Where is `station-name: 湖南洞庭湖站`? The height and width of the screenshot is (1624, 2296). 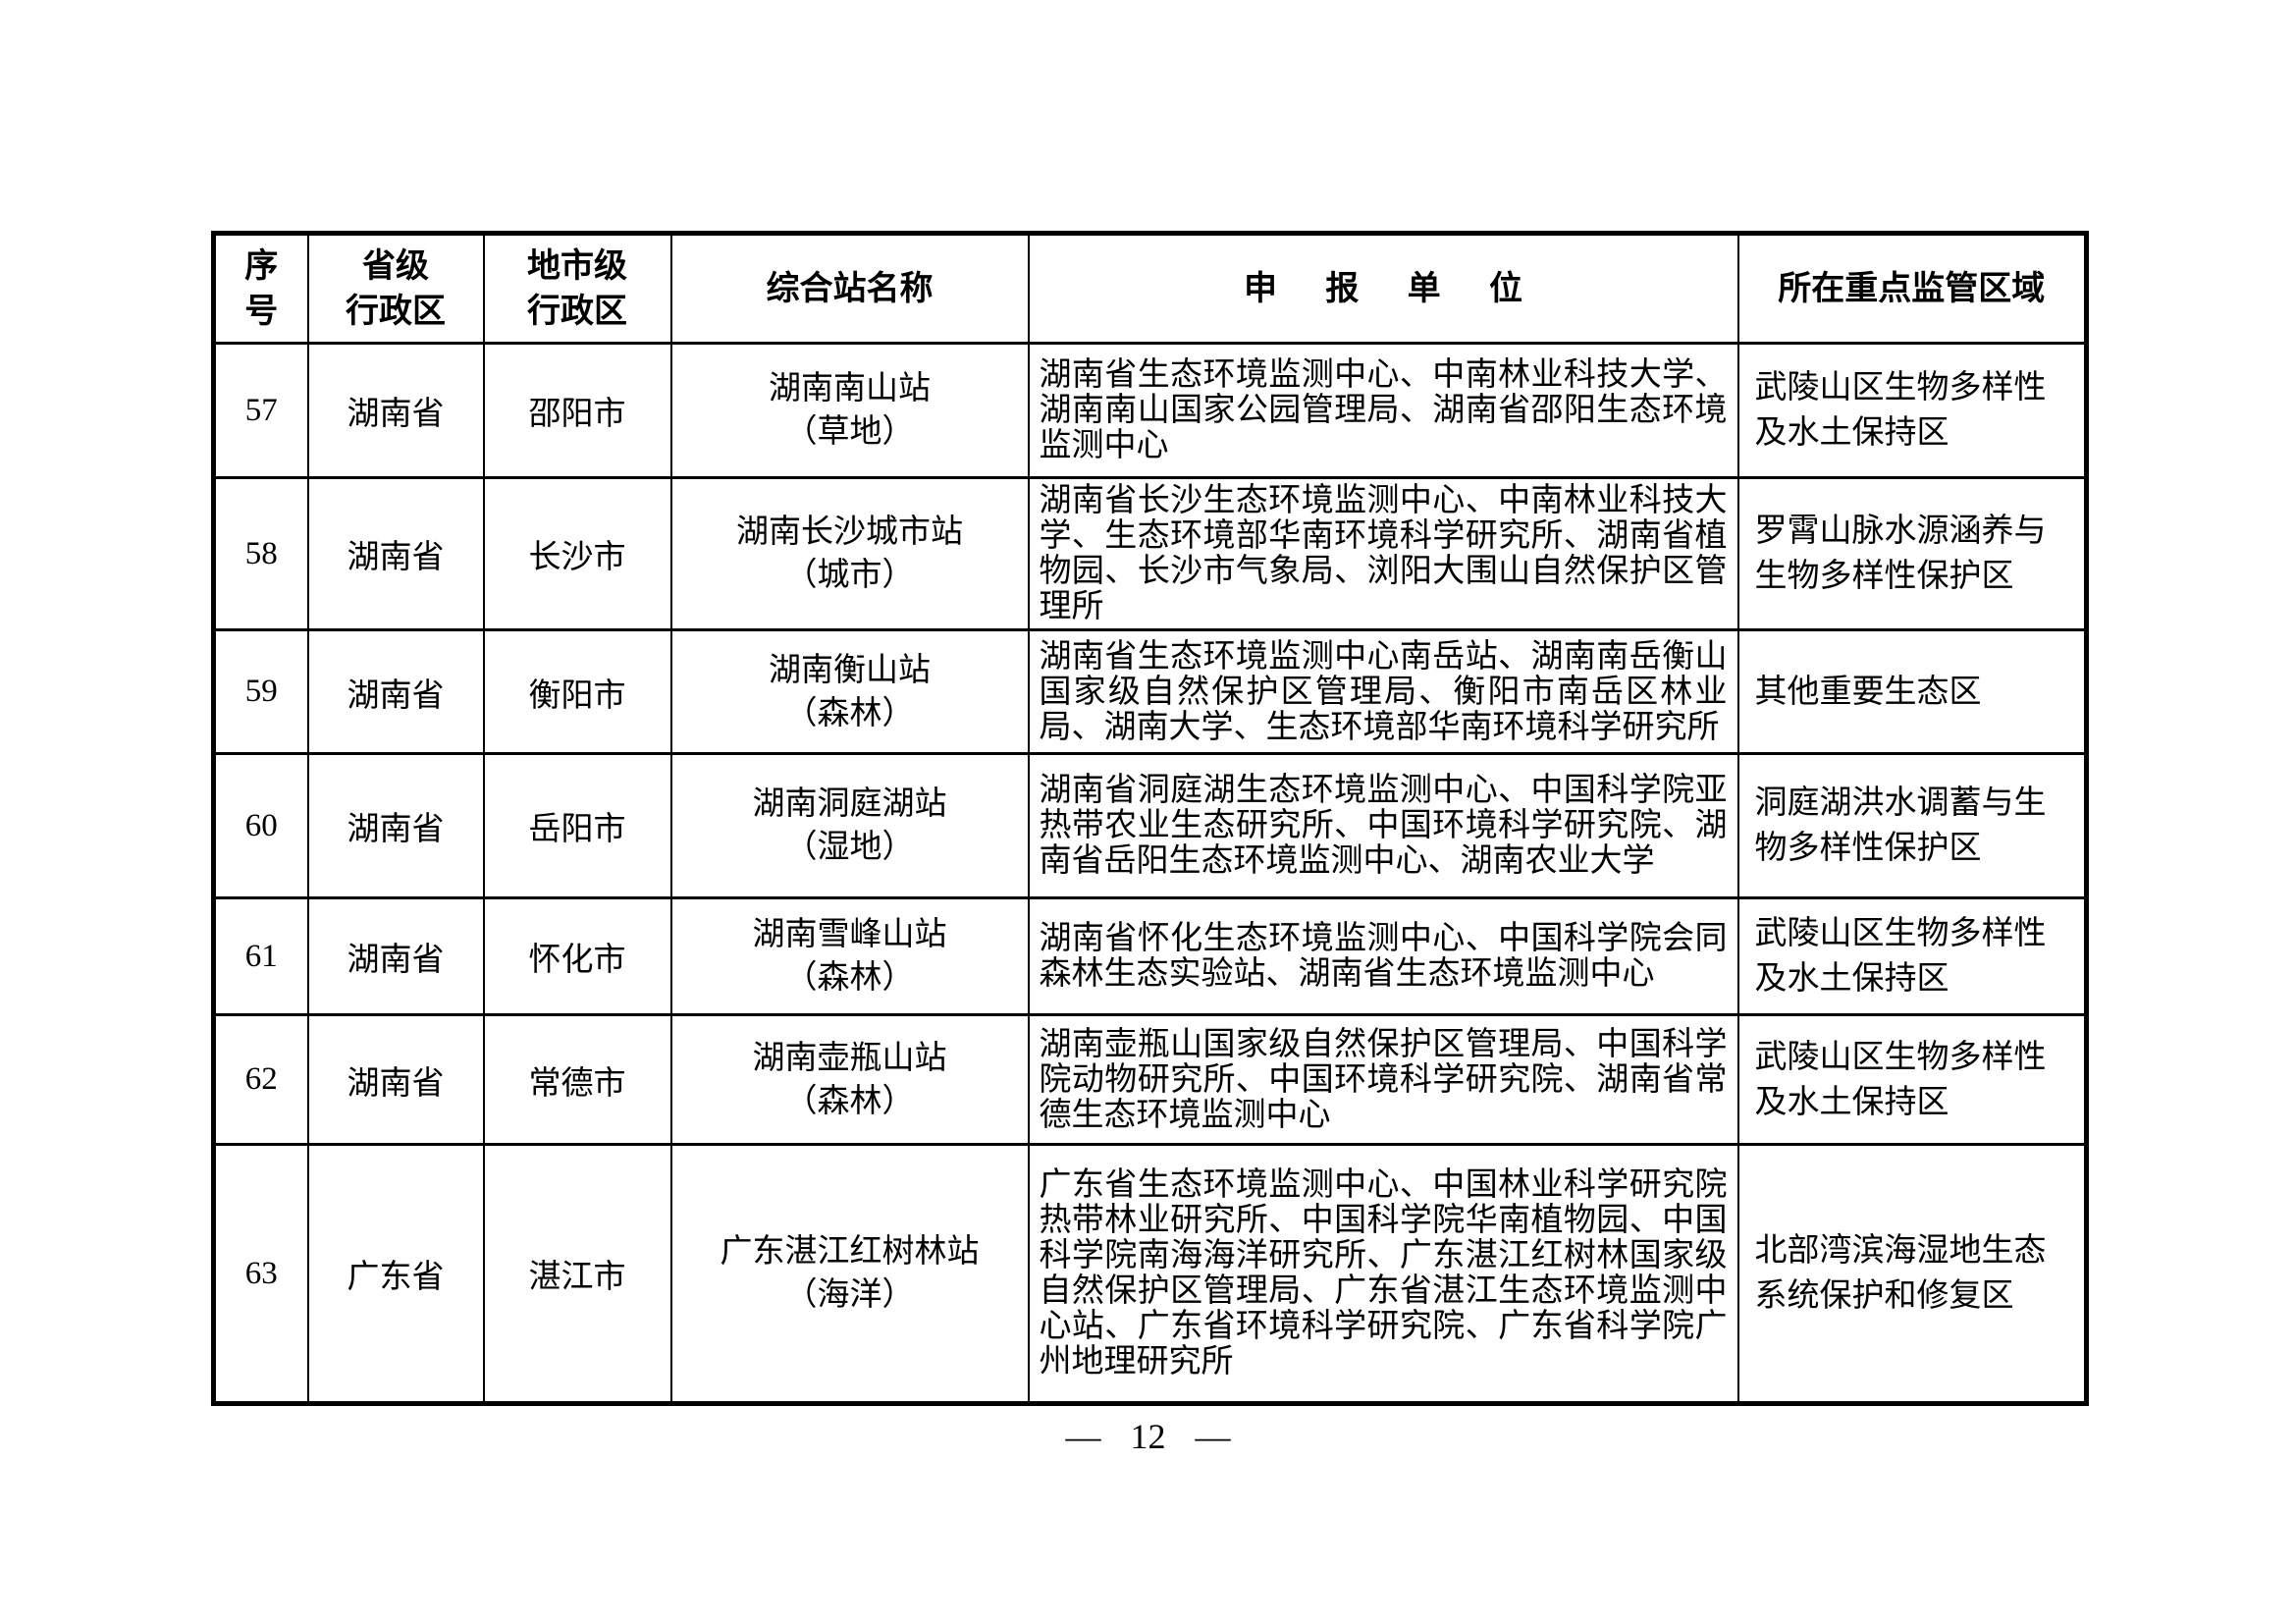 station-name: 湖南洞庭湖站 is located at coordinates (850, 804).